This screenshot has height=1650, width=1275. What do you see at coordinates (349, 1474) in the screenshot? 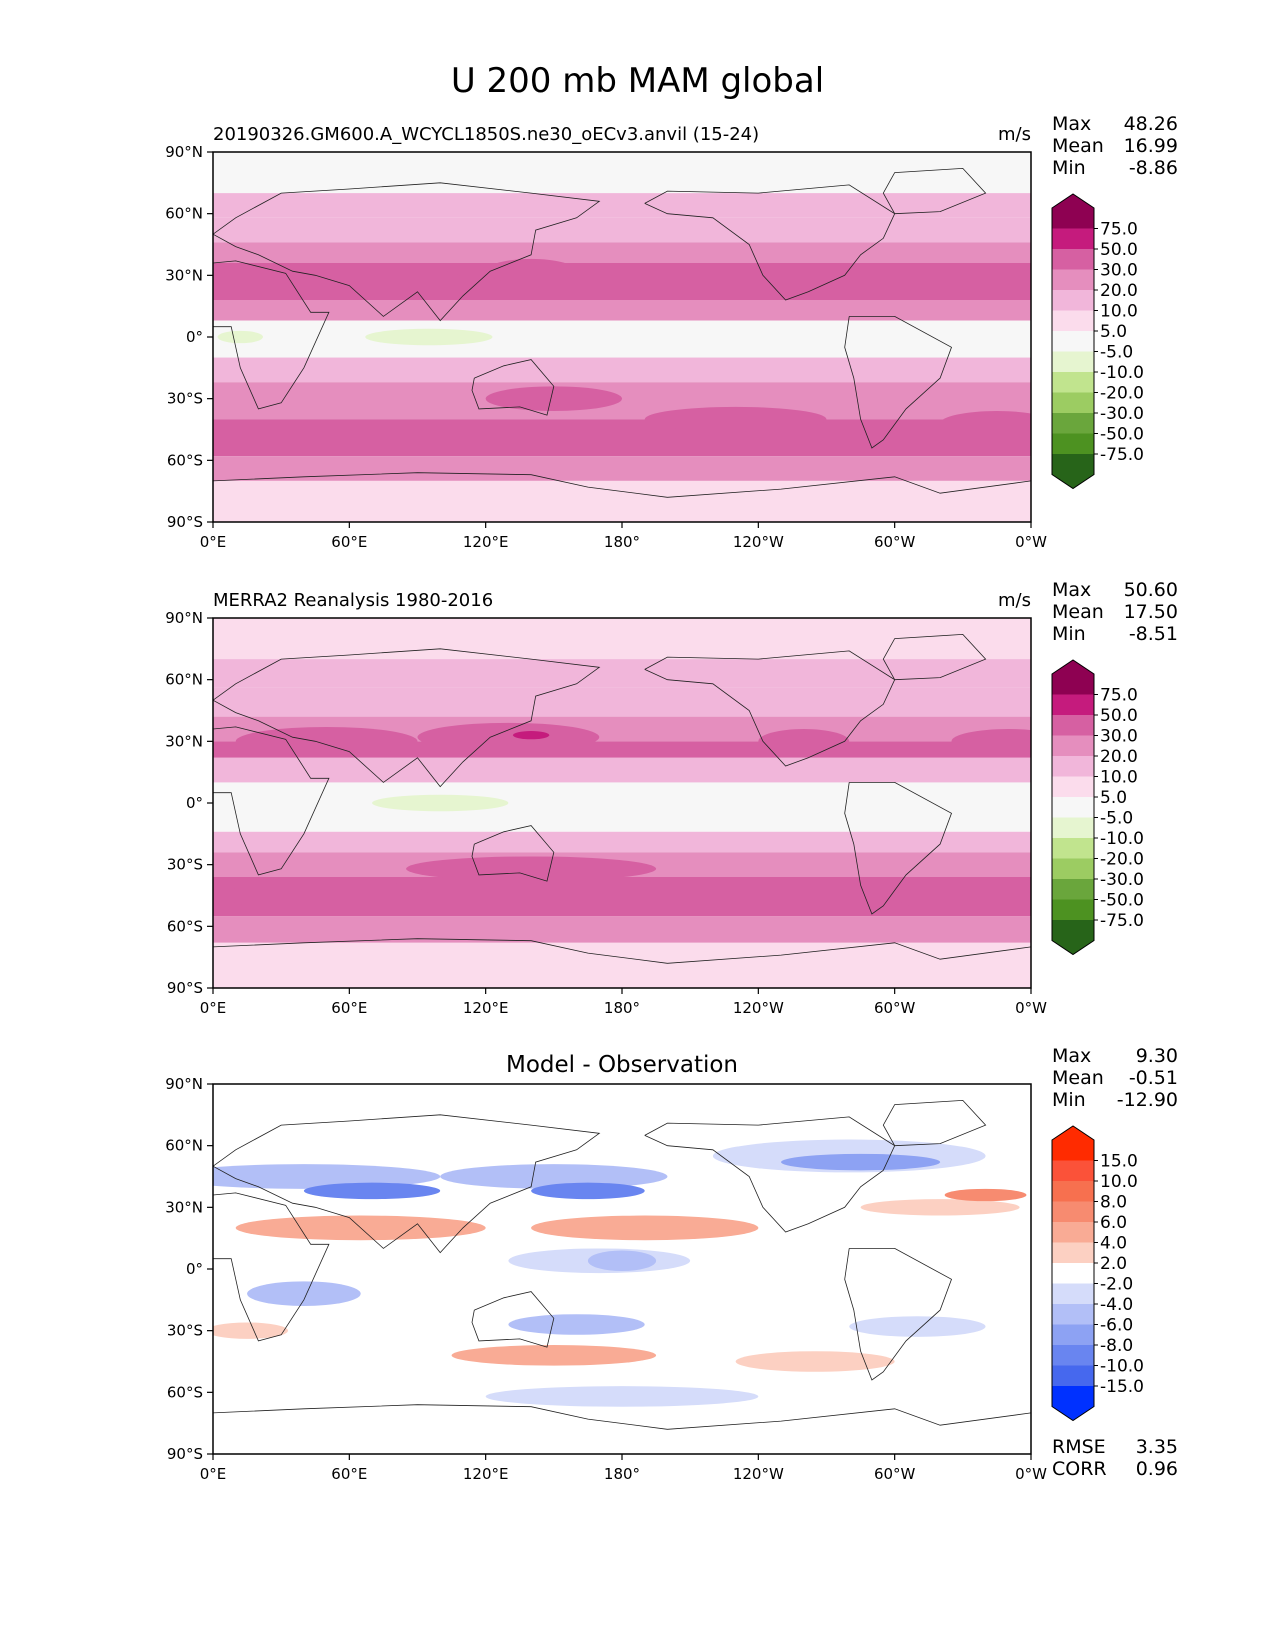
I see `x-tick-label: 60°E` at bounding box center [349, 1474].